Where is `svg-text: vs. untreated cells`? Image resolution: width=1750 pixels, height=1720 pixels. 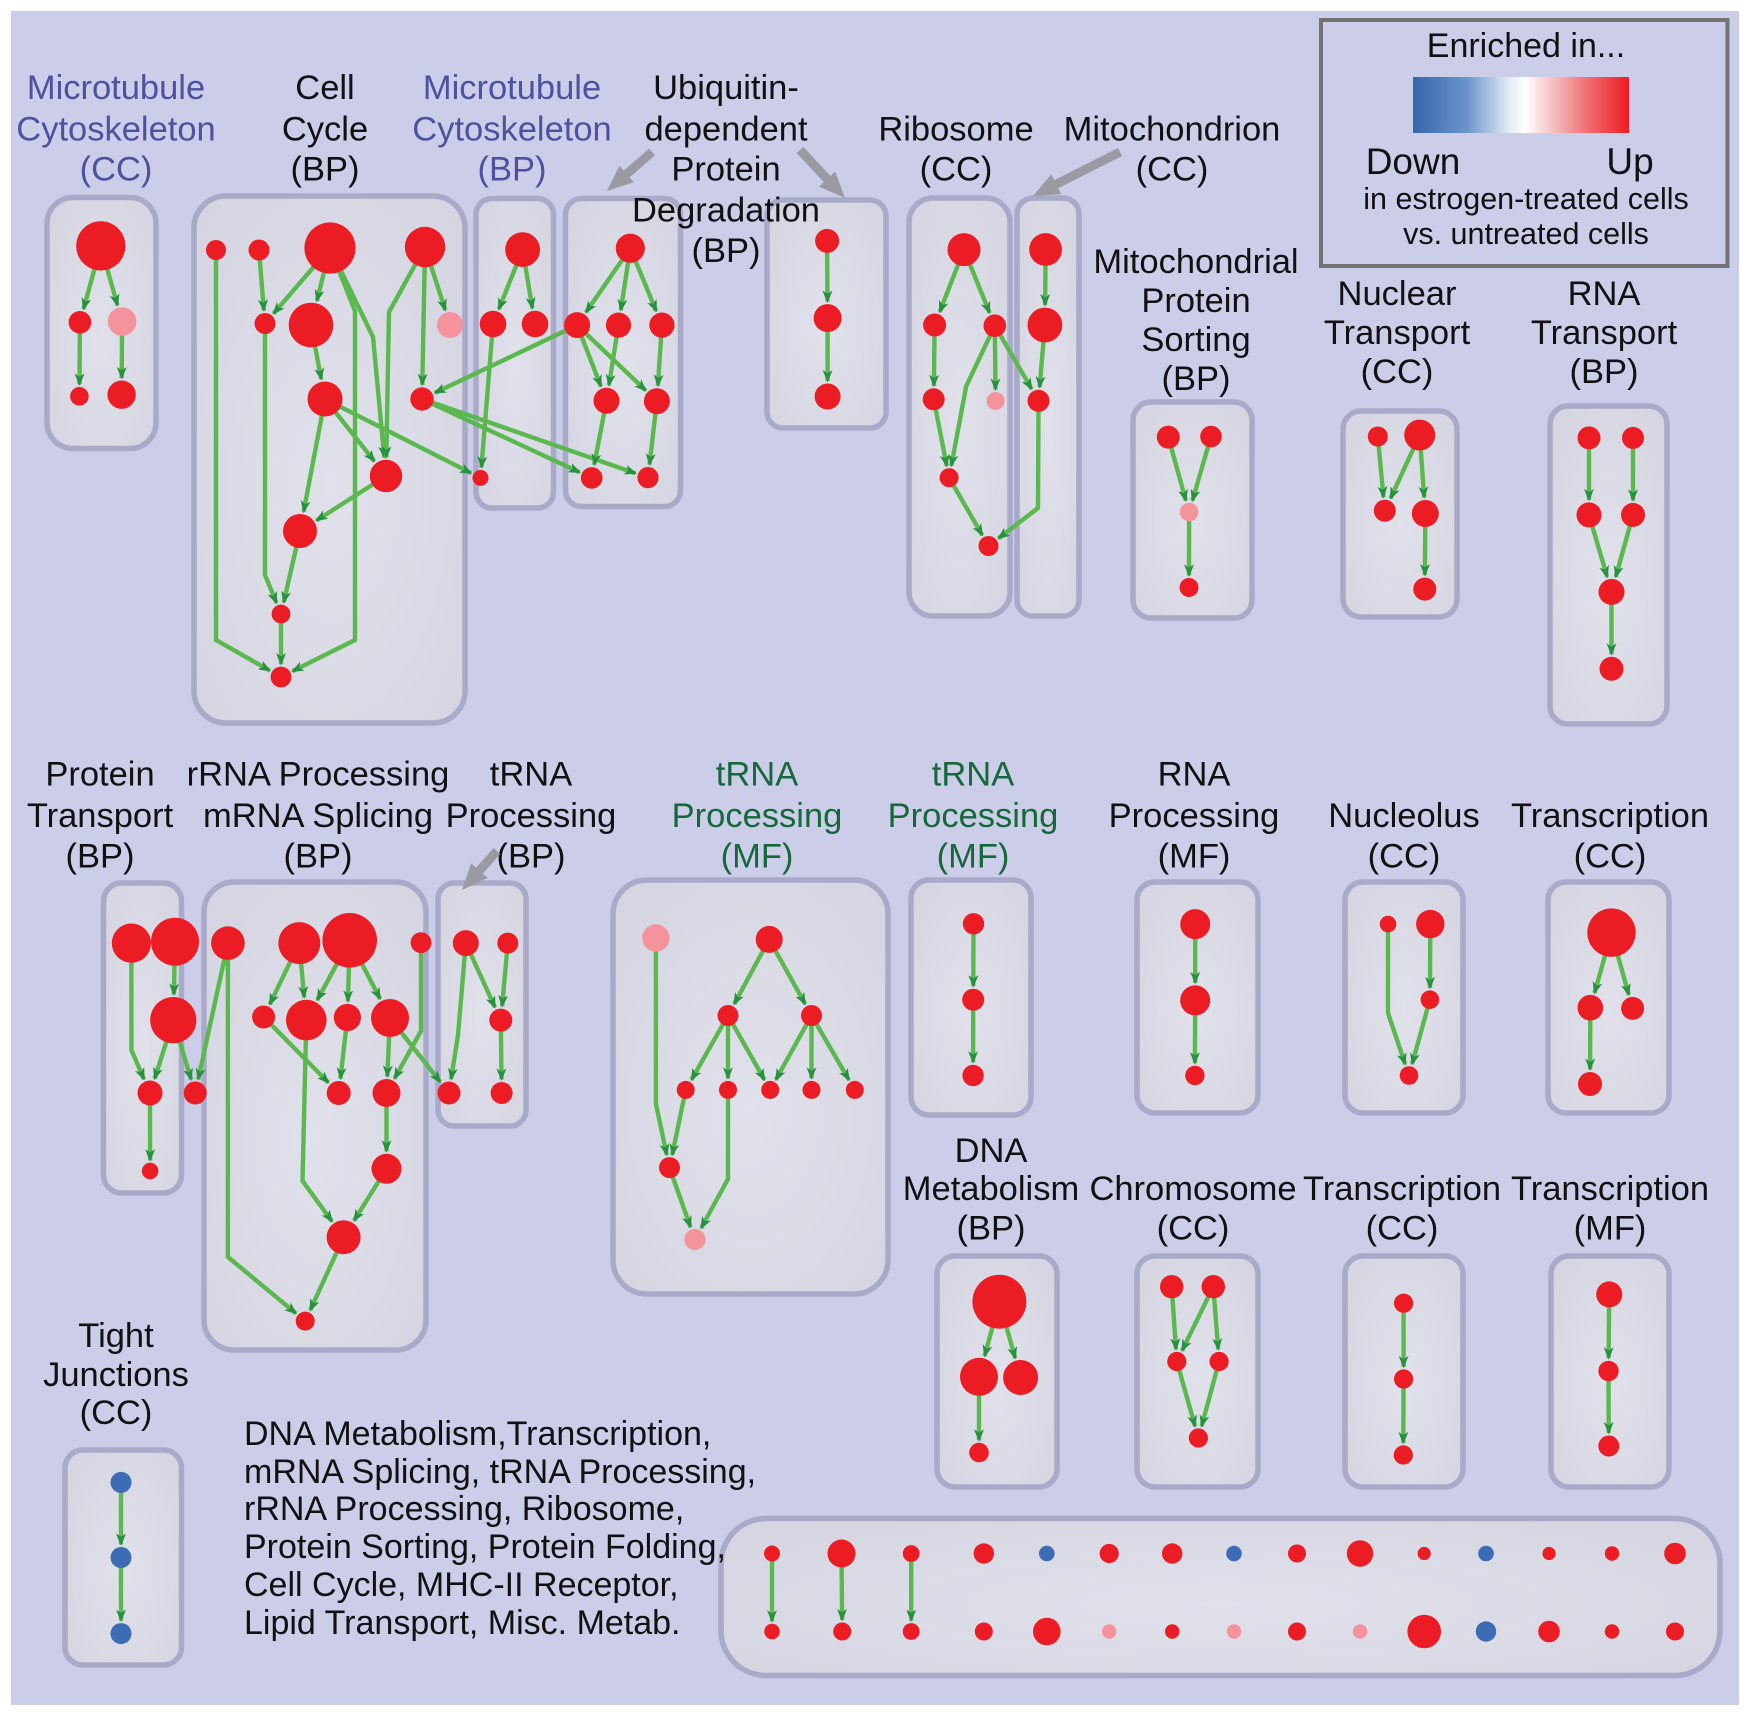 svg-text: vs. untreated cells is located at coordinates (1526, 234).